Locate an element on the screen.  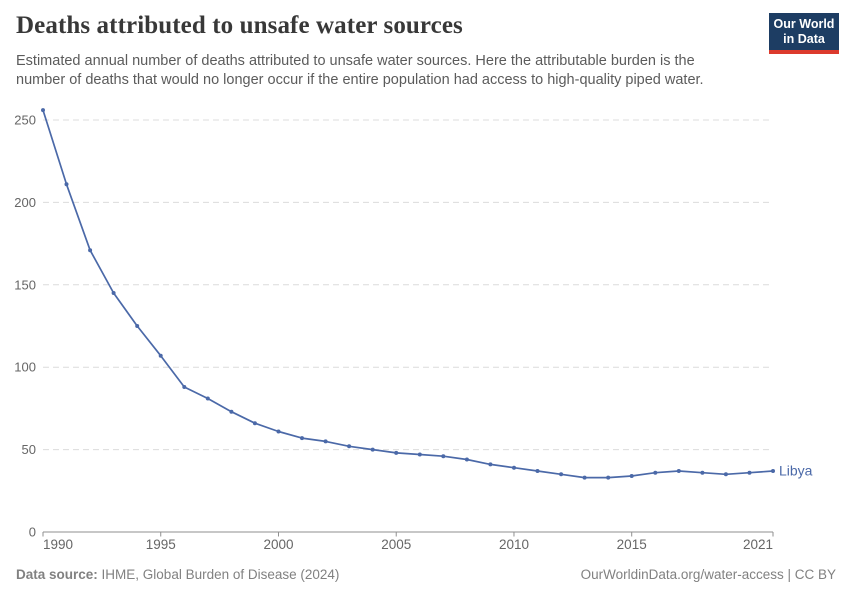
x-axis-tick-label: 1990 is located at coordinates (58, 544).